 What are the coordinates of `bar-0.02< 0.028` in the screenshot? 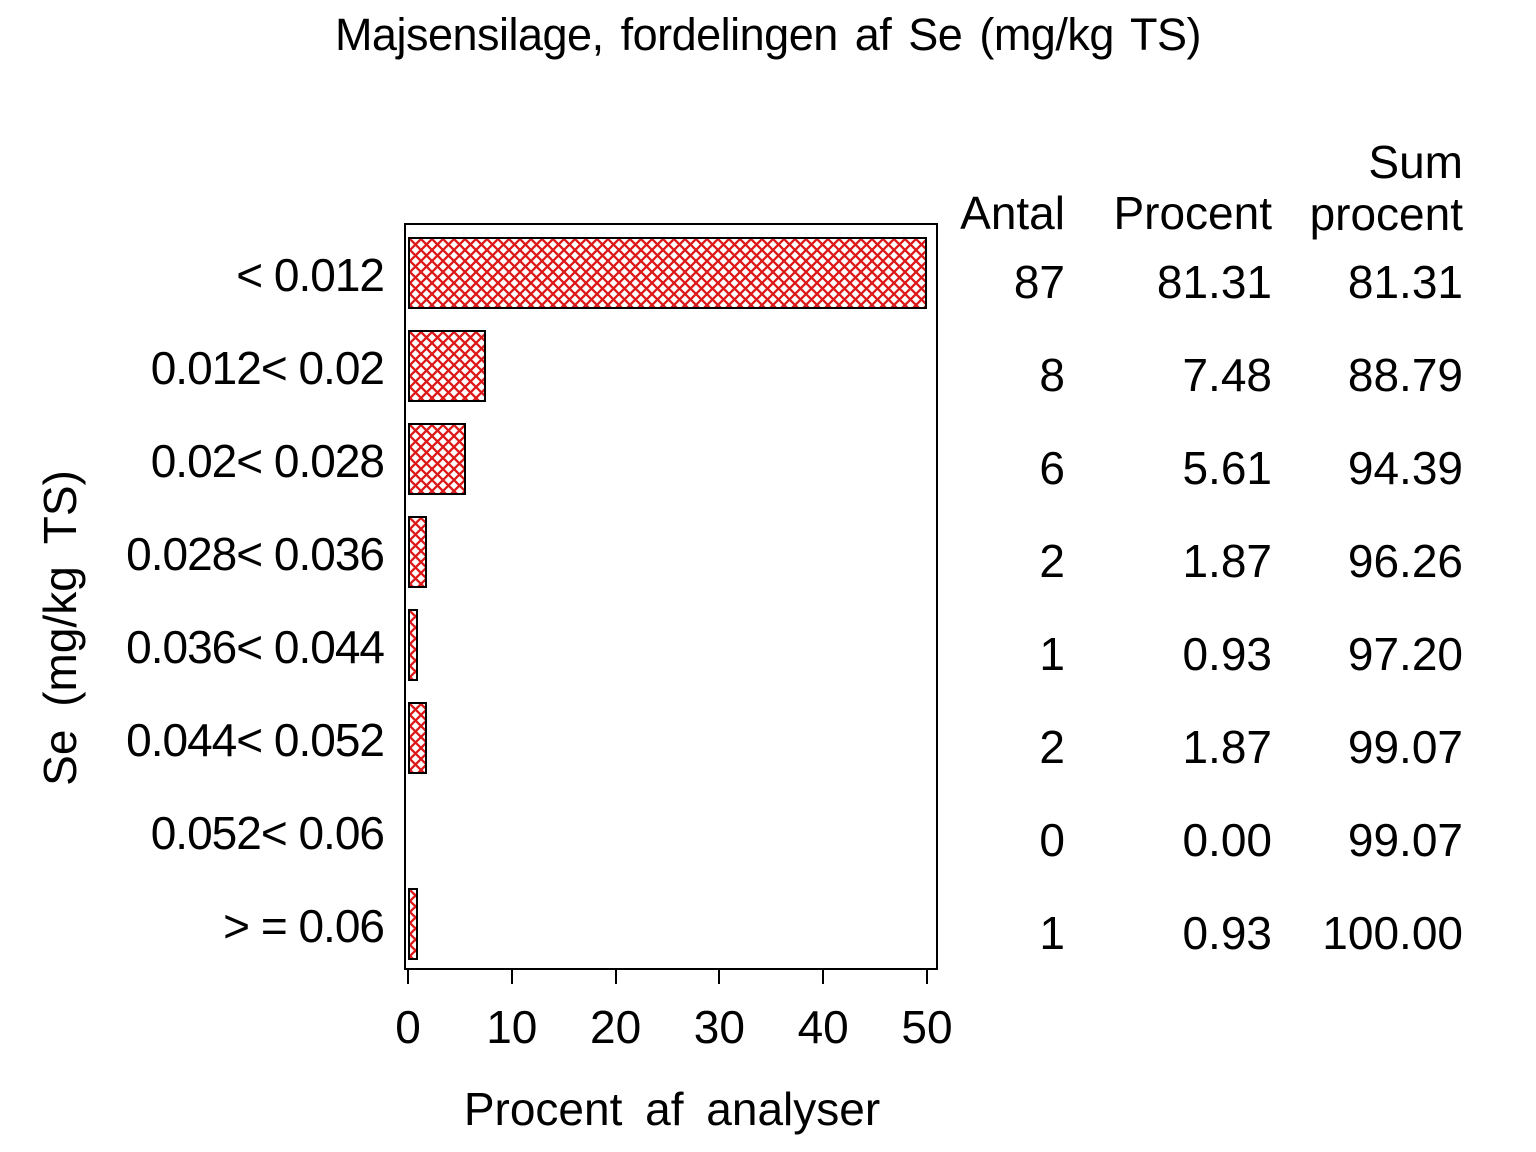 It's located at (437, 459).